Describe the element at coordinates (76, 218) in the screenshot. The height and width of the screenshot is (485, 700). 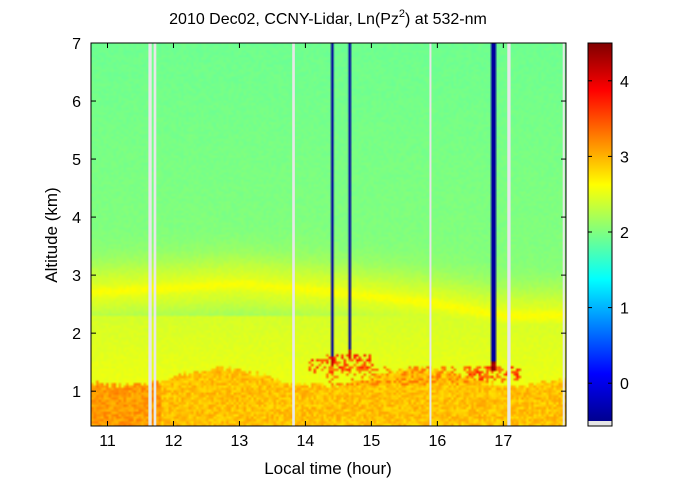
I see `y-tick-label-4: 4` at that location.